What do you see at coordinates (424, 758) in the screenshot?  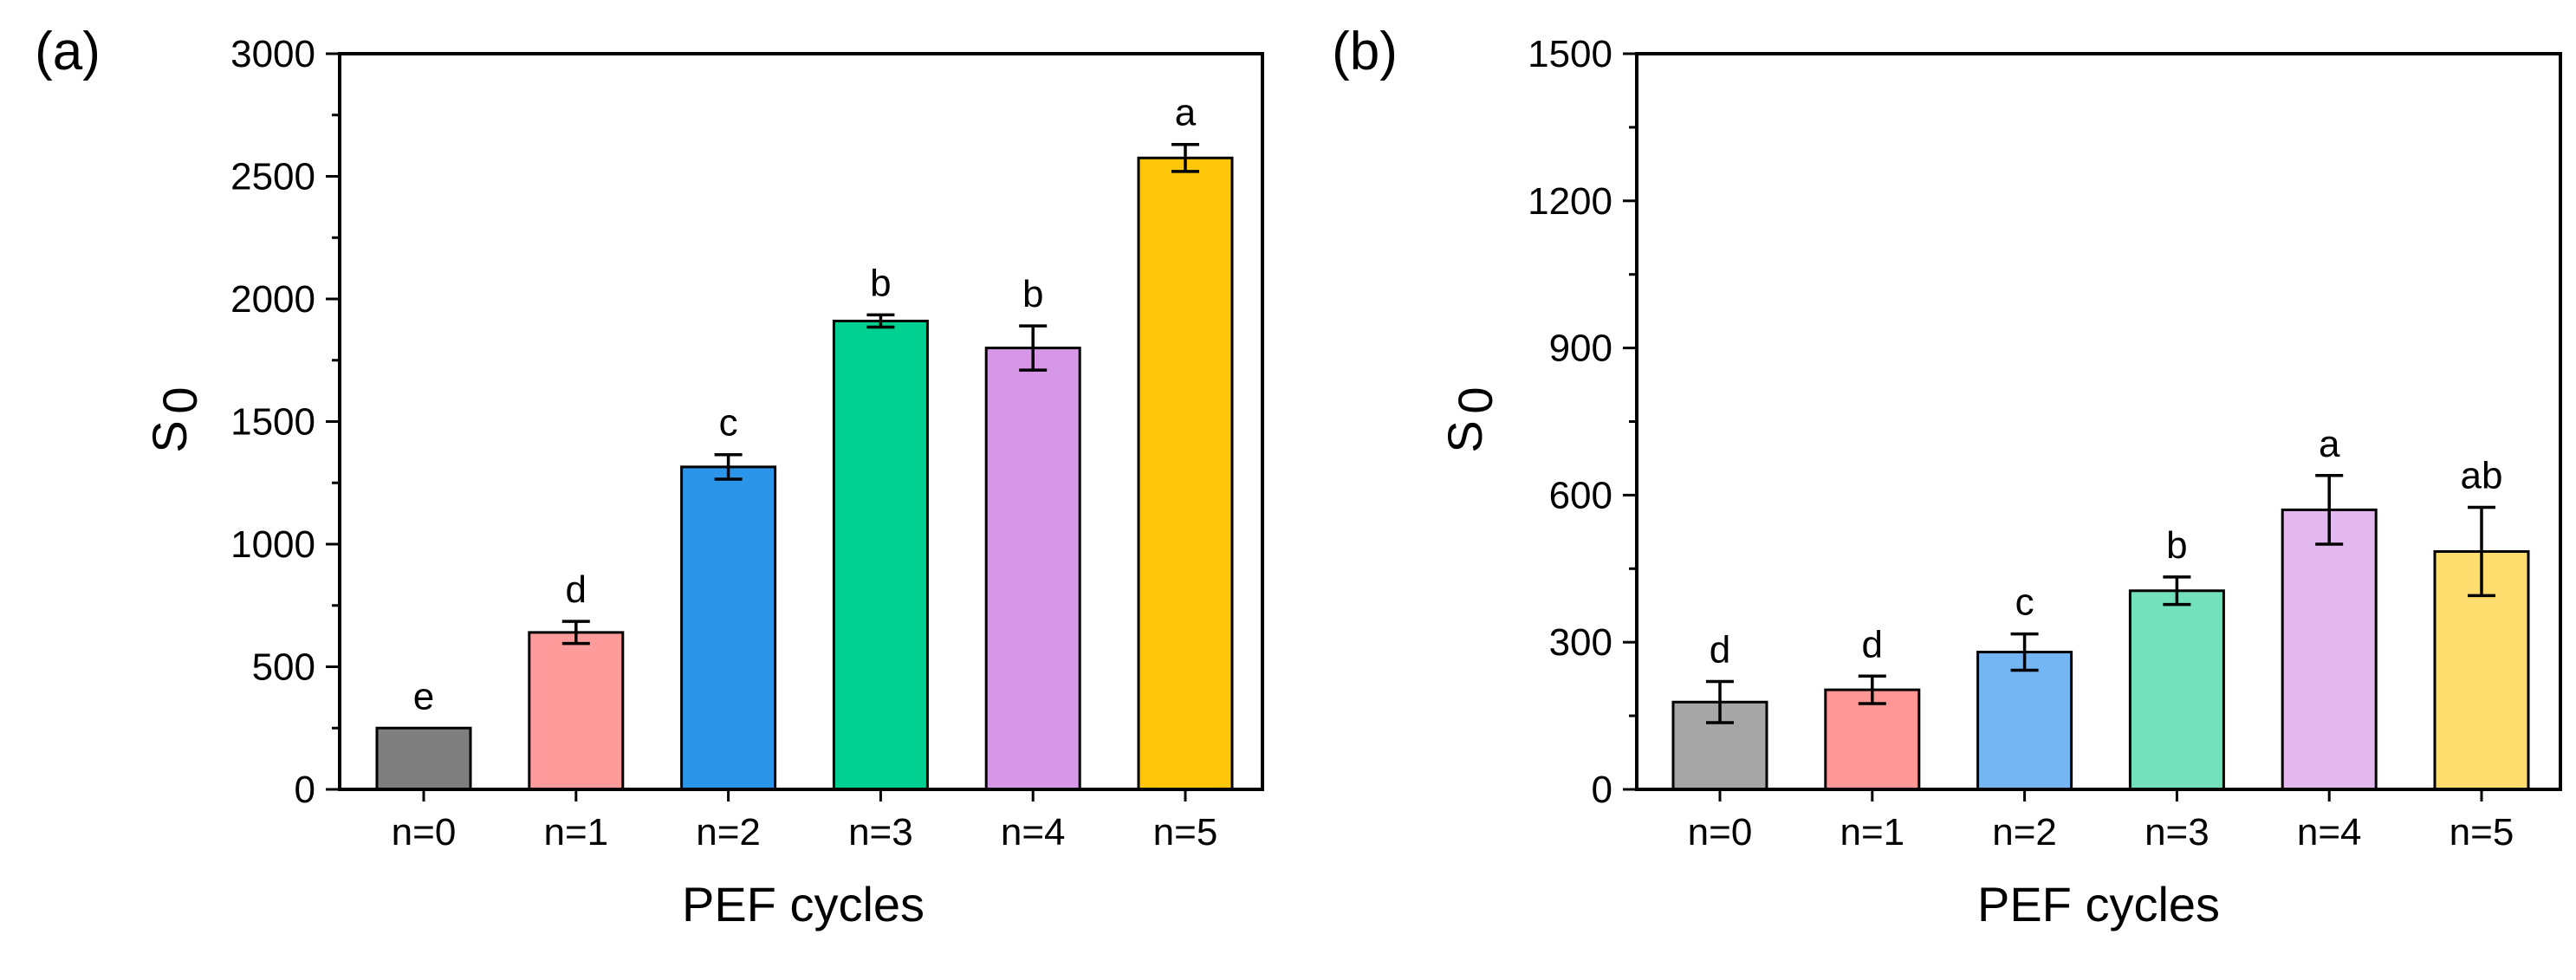 I see `bar-n=0` at bounding box center [424, 758].